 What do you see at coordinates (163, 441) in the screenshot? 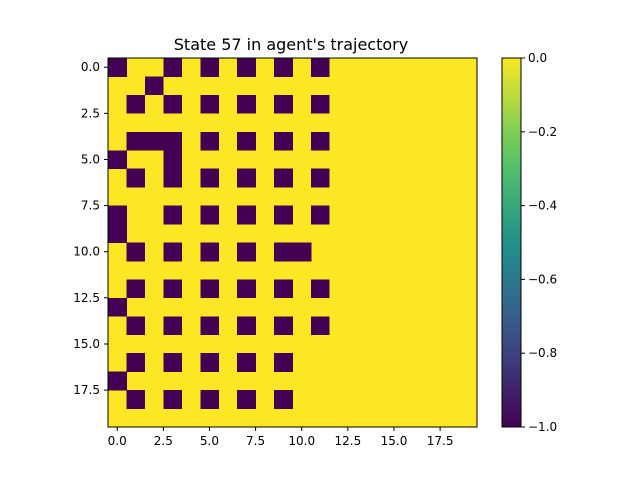
I see `x-tick-label: 2.5` at bounding box center [163, 441].